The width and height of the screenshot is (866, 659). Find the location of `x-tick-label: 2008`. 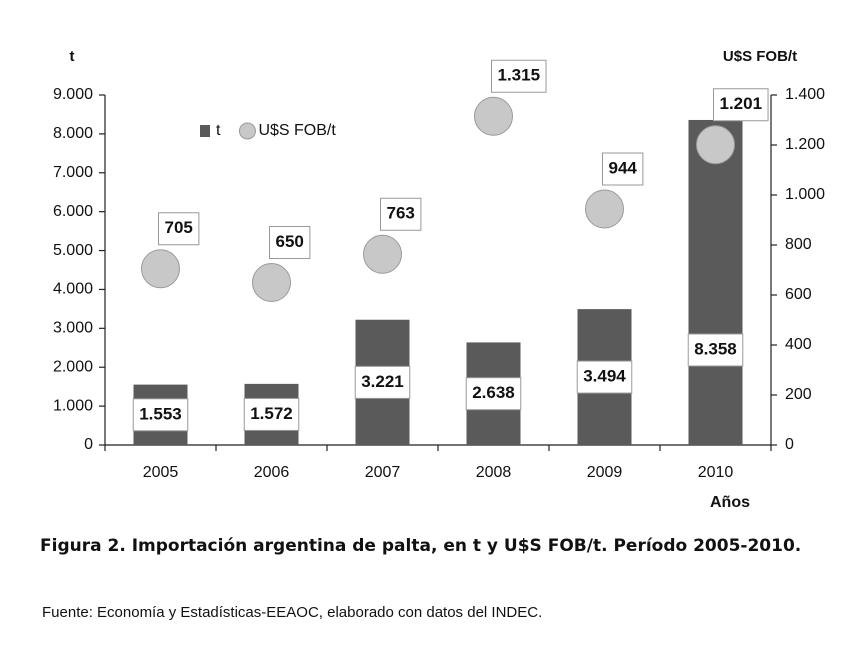

x-tick-label: 2008 is located at coordinates (494, 472).